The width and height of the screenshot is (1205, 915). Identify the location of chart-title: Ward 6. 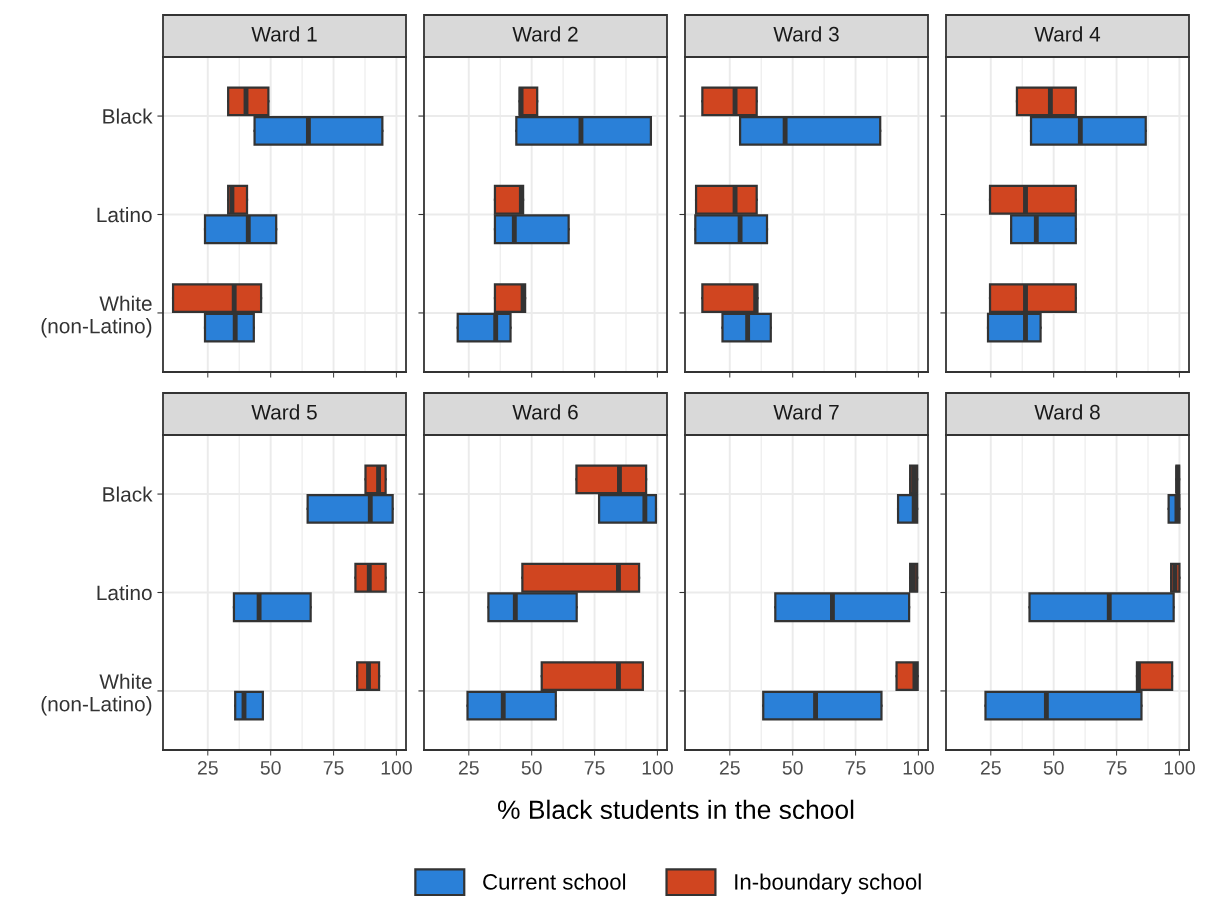
(545, 412).